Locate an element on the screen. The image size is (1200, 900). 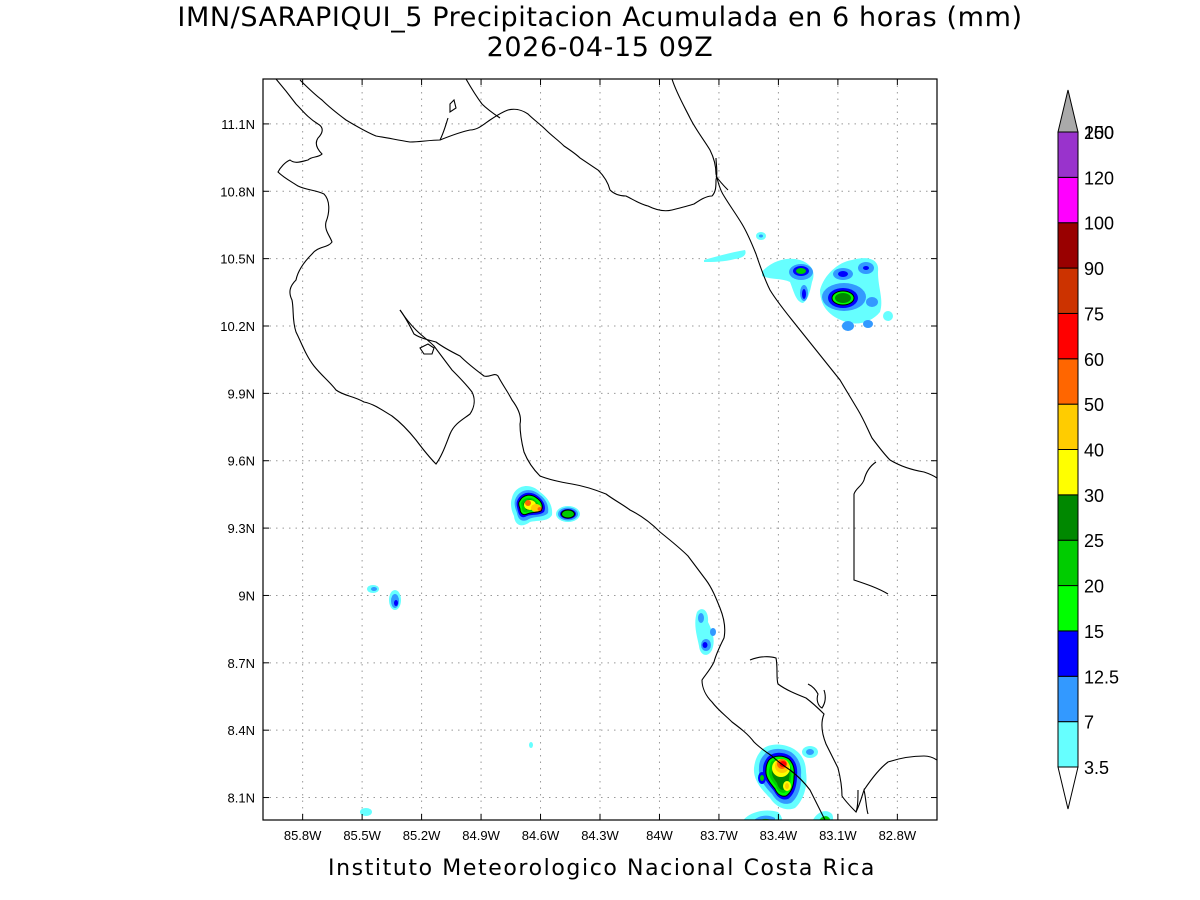
colorbar-label: 150 is located at coordinates (1099, 133).